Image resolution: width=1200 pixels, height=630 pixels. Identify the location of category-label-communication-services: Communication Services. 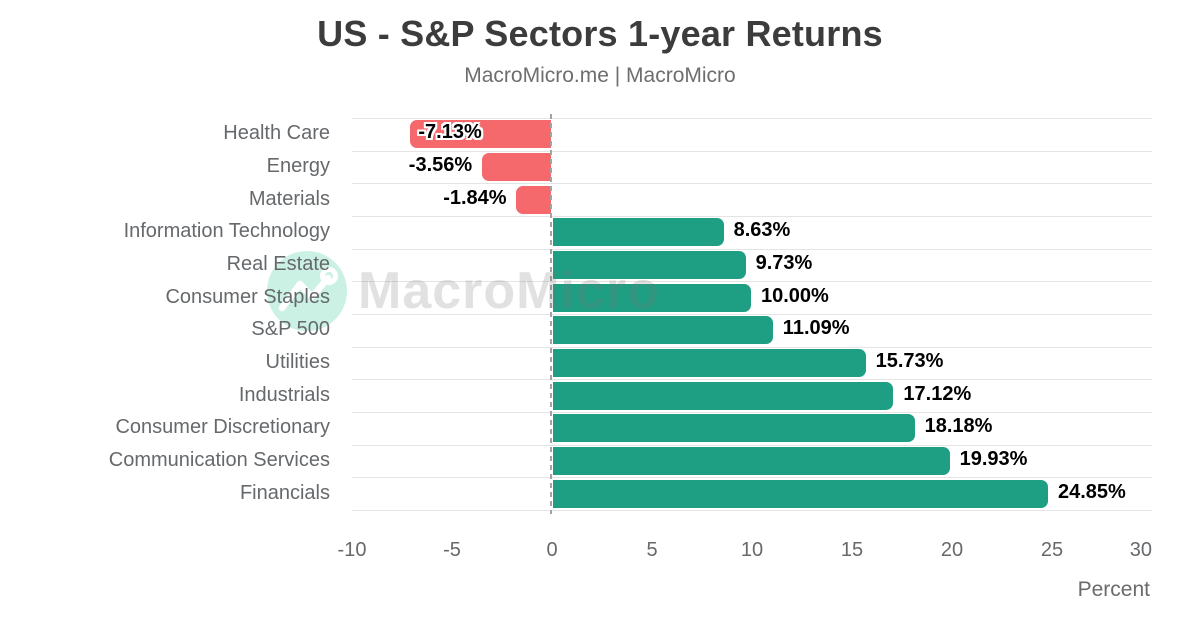
(219, 460).